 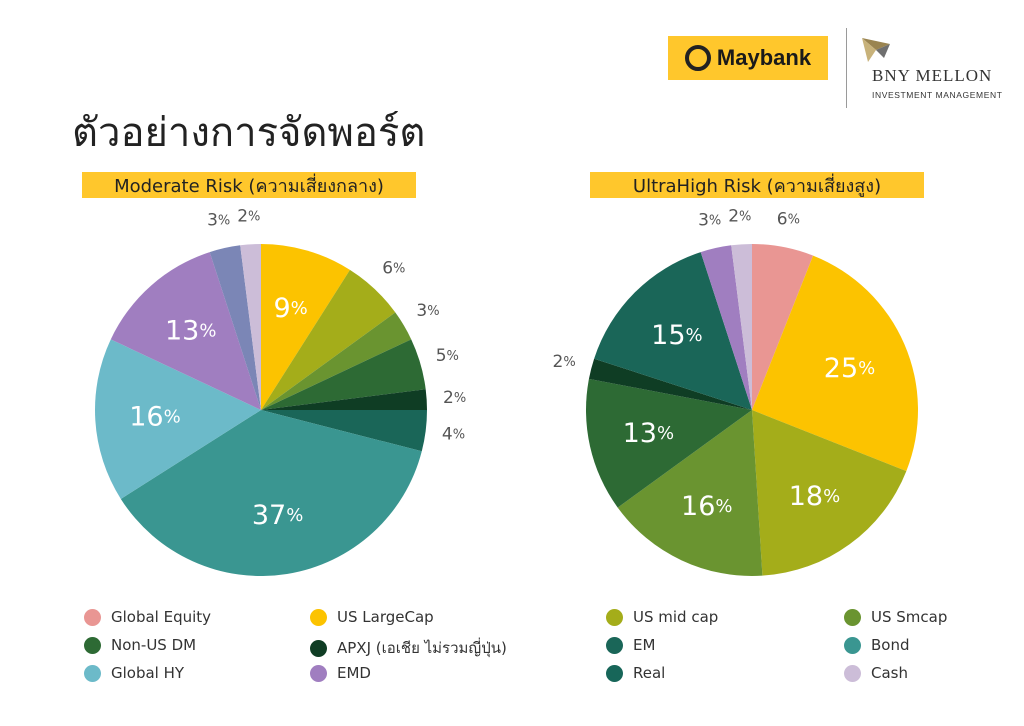 I want to click on data-label-non-us-dm: 13%, so click(x=648, y=433).